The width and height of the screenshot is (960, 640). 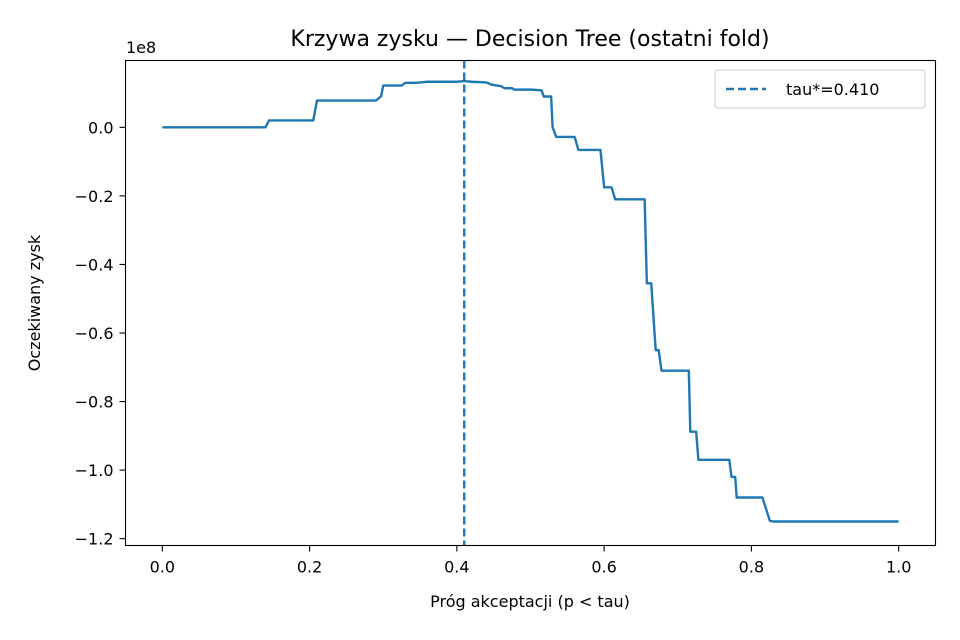 I want to click on y-tick-label: 0.0, so click(x=100, y=127).